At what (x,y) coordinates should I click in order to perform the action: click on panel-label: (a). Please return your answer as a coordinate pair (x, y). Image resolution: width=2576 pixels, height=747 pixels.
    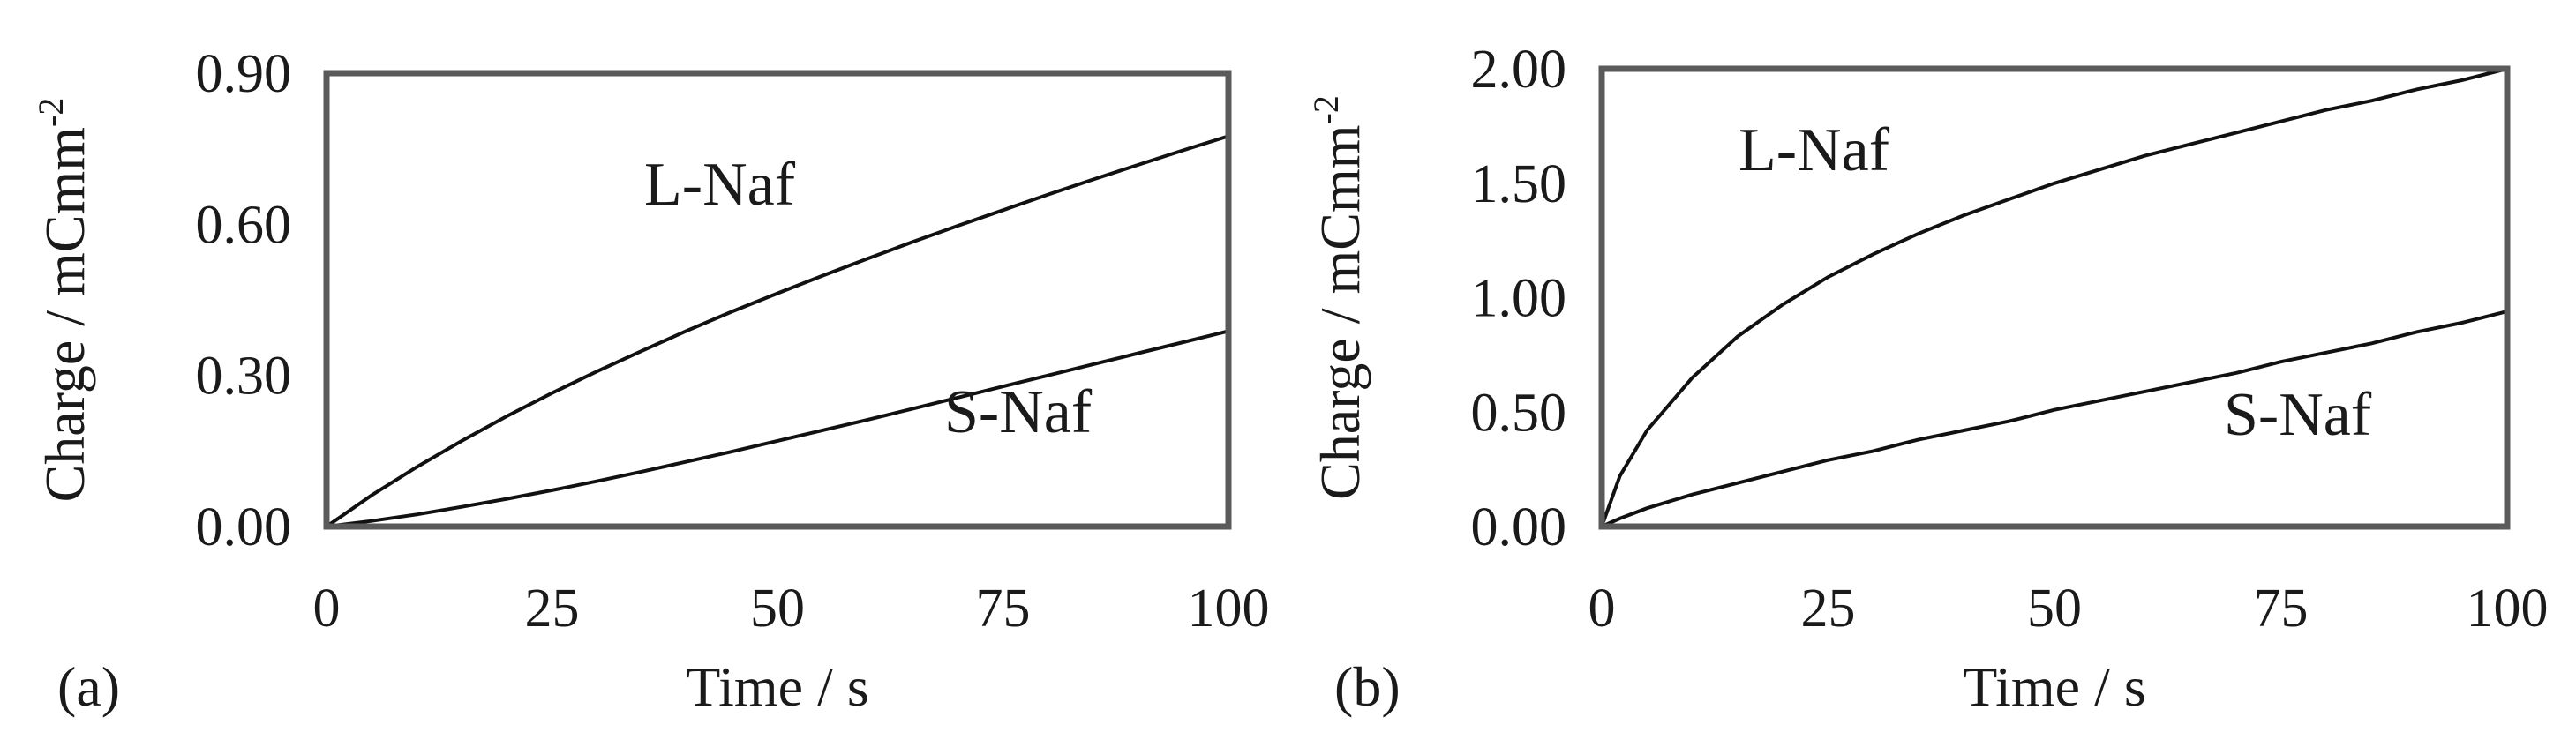
    Looking at the image, I should click on (88, 686).